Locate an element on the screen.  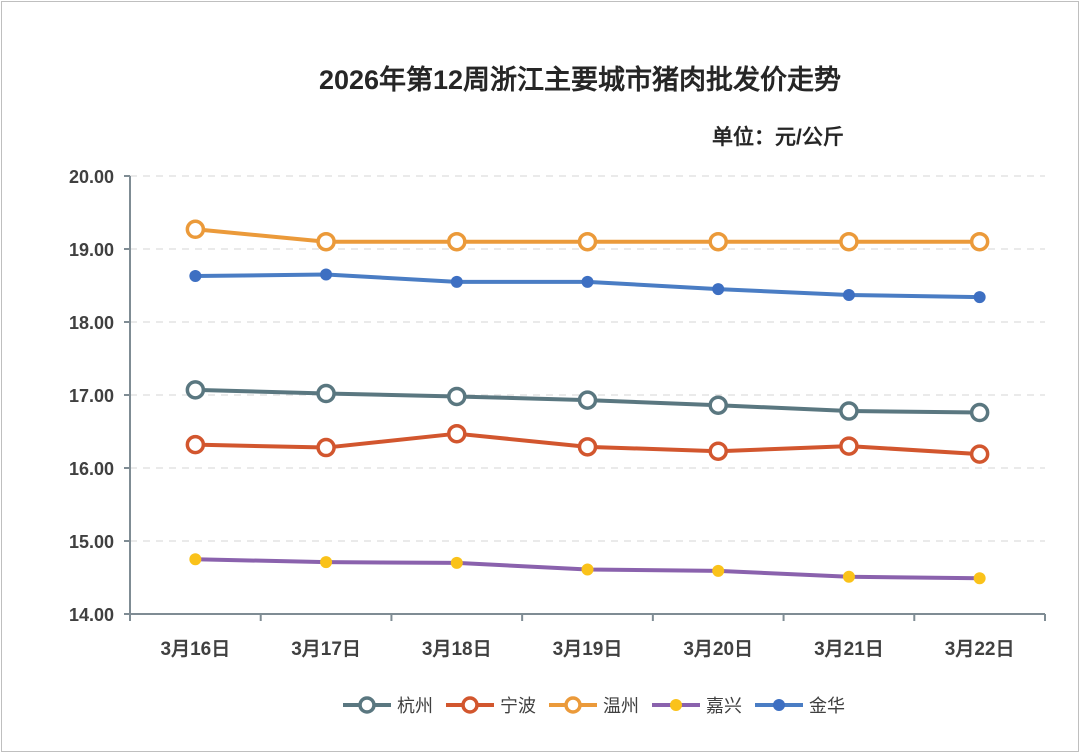
y-tick-label: 19.00 is located at coordinates (91, 250).